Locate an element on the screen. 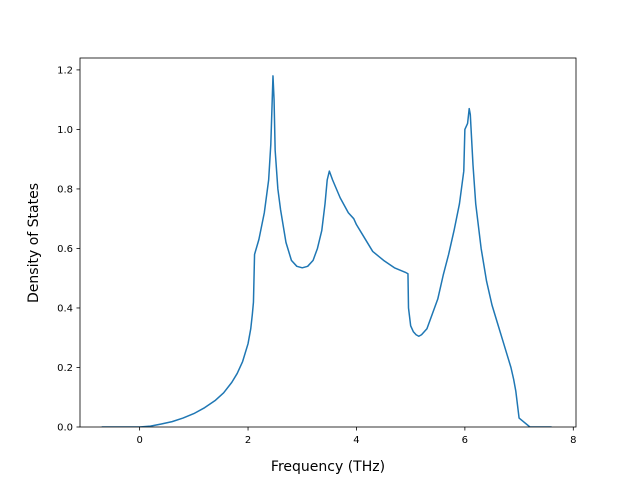 Image resolution: width=640 pixels, height=484 pixels. x-tick-label: 0 is located at coordinates (139, 440).